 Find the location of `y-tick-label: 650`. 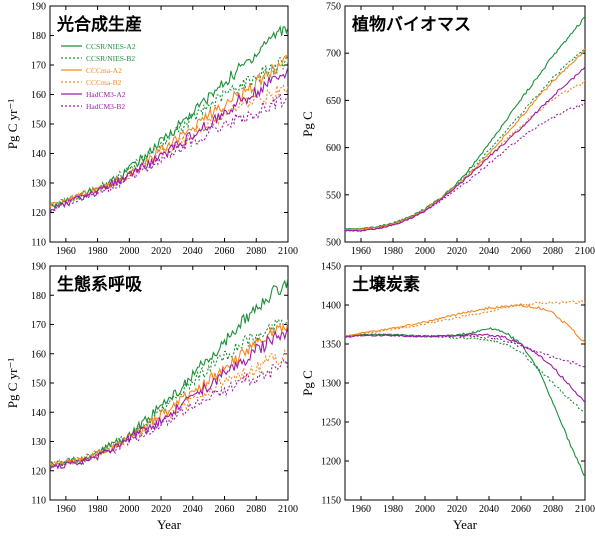

y-tick-label: 650 is located at coordinates (333, 101).